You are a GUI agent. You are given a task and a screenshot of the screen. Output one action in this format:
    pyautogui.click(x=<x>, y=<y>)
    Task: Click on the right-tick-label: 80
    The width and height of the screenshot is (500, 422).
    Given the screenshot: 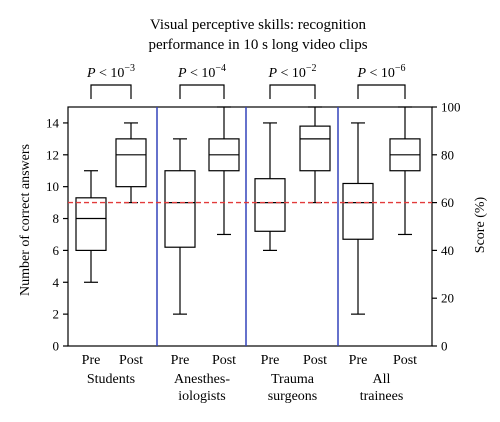 What is the action you would take?
    pyautogui.click(x=447, y=154)
    